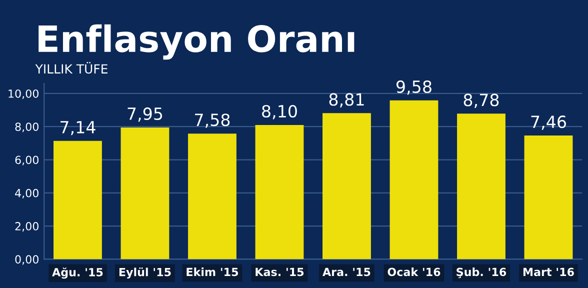 This screenshot has width=588, height=288. Describe the element at coordinates (77, 273) in the screenshot. I see `x-tick-label: Ağu. '15` at that location.